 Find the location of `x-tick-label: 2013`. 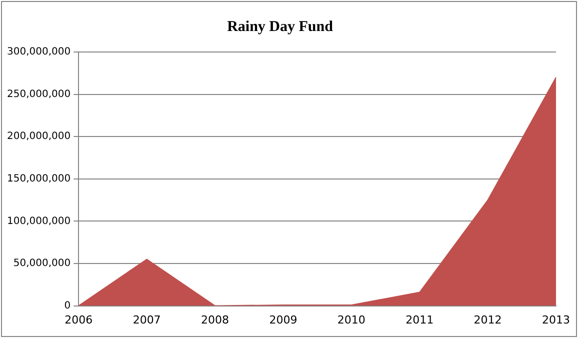

x-tick-label: 2013 is located at coordinates (556, 319).